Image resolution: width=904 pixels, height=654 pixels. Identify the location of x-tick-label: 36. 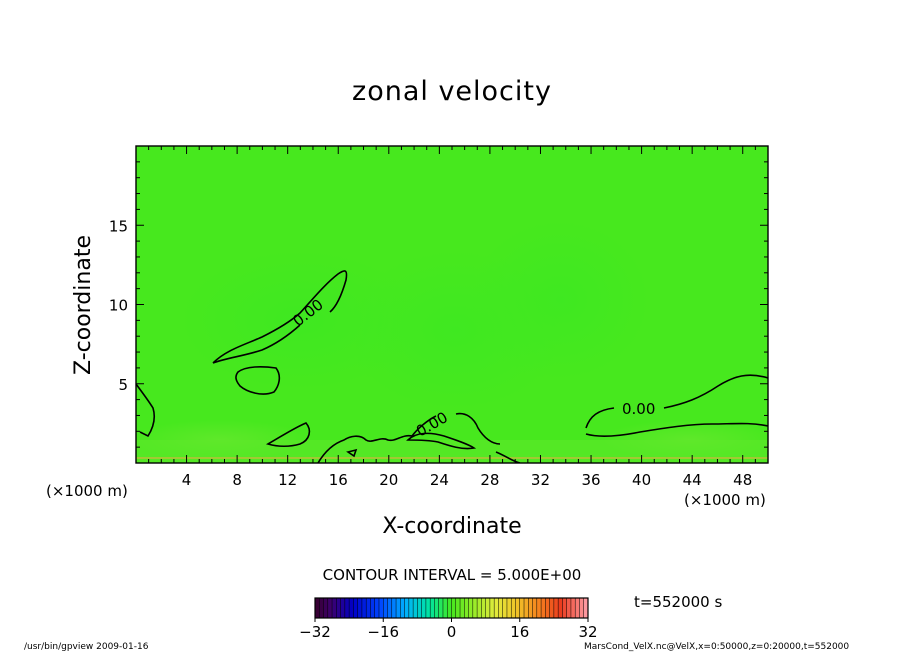
(590, 480).